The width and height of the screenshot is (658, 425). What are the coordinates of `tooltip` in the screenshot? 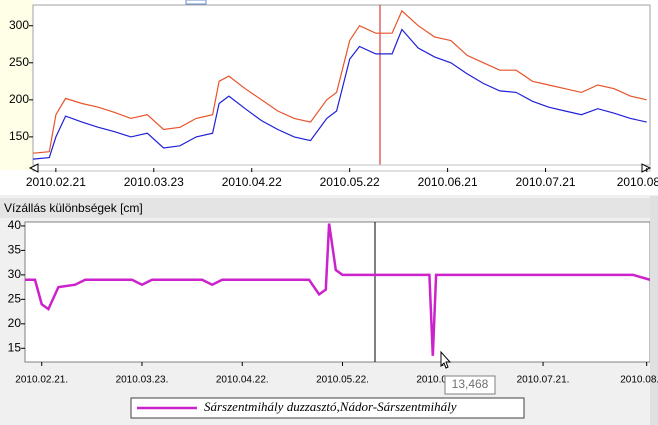 It's located at (470, 385).